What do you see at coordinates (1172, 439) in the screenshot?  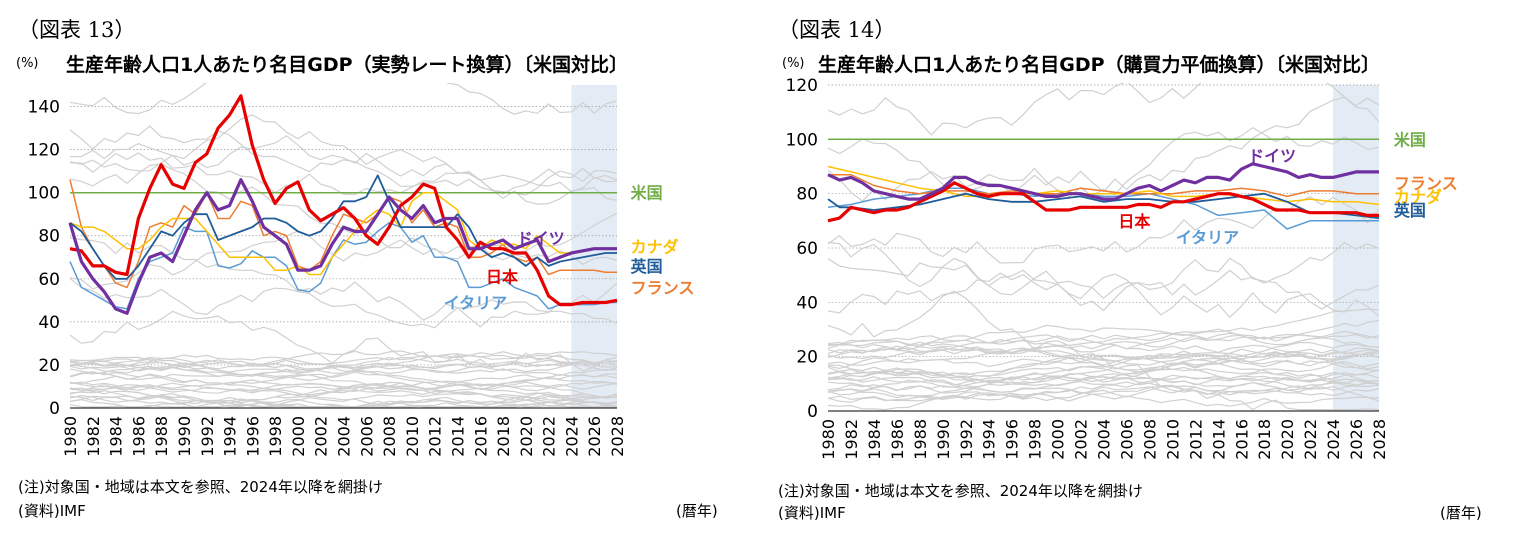 I see `x-tick-label: 2010` at bounding box center [1172, 439].